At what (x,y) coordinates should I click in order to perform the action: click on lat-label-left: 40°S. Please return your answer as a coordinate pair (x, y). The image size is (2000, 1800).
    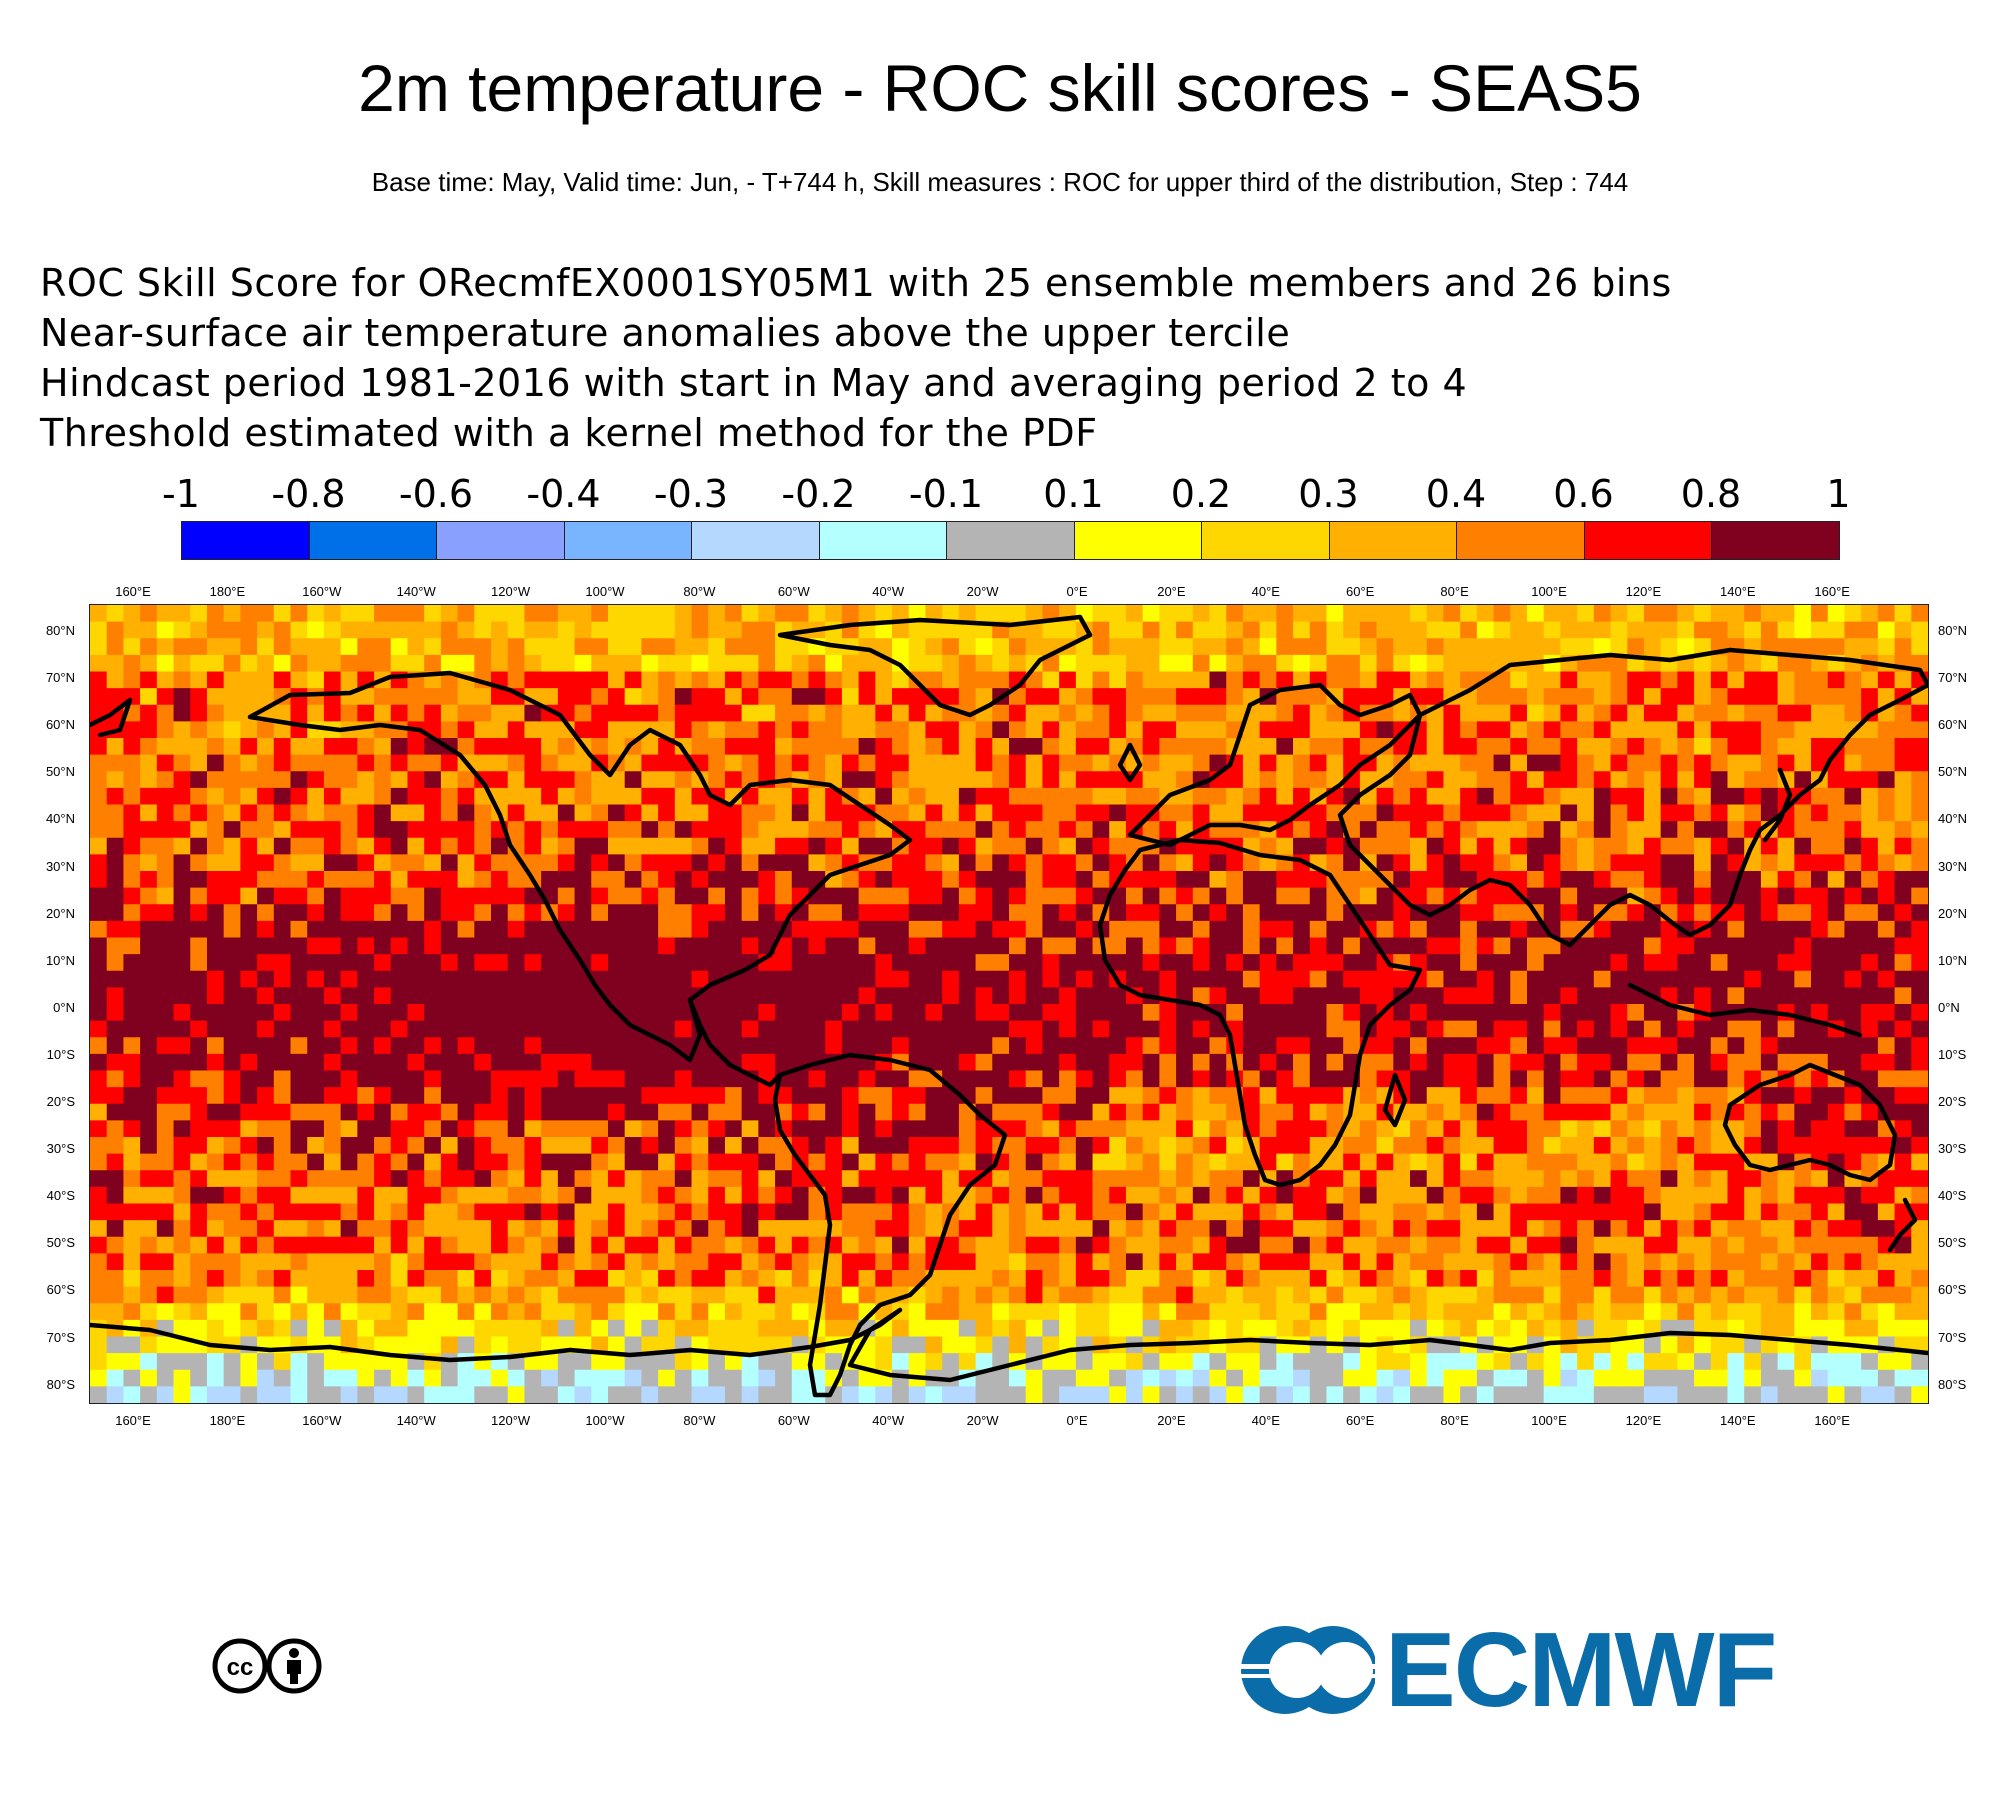
    Looking at the image, I should click on (60, 1196).